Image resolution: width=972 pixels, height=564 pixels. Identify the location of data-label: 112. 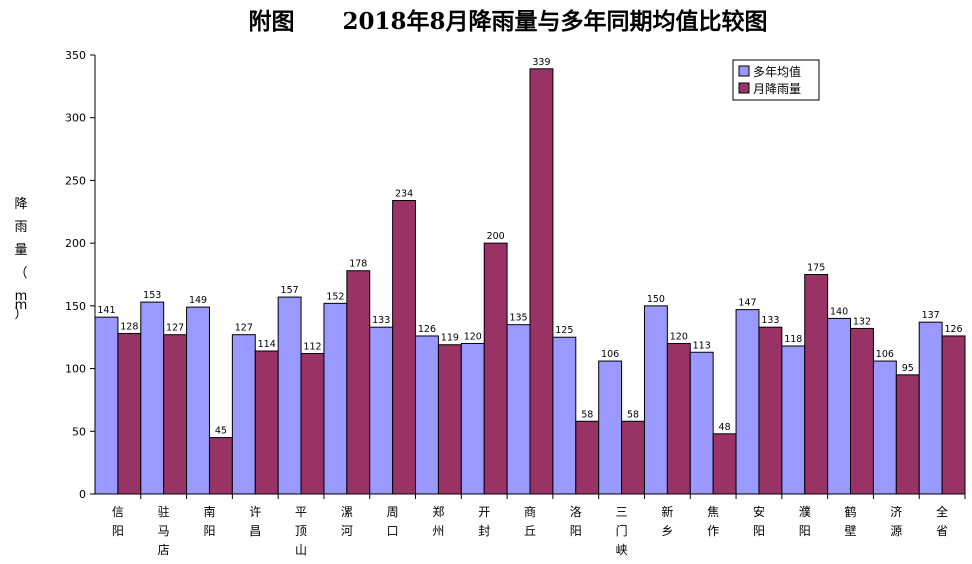
(312, 347).